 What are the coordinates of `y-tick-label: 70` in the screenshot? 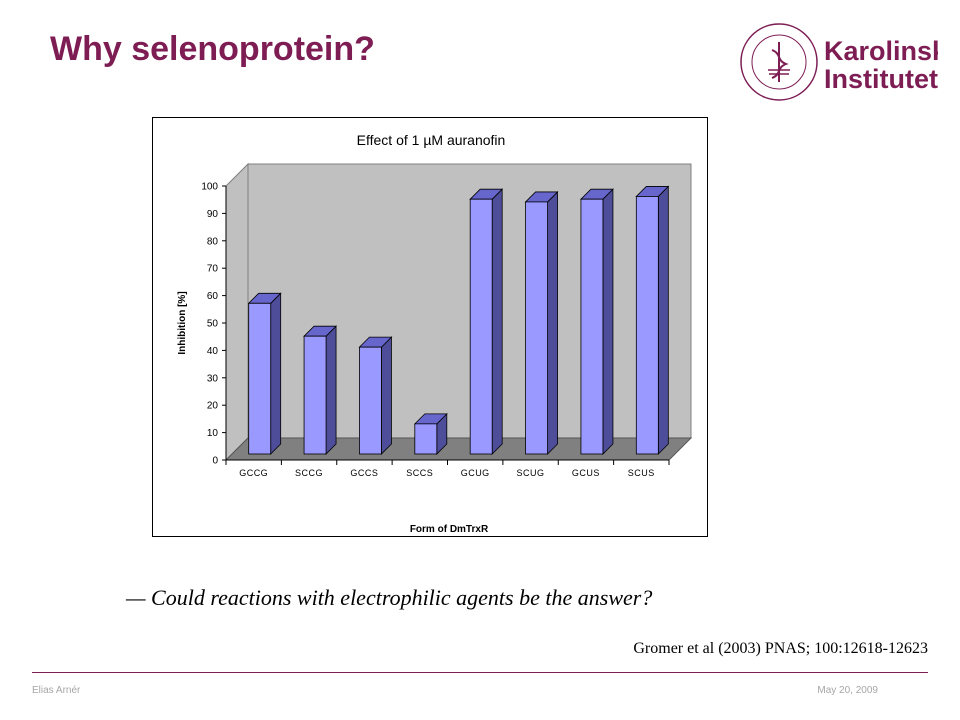 It's located at (213, 269).